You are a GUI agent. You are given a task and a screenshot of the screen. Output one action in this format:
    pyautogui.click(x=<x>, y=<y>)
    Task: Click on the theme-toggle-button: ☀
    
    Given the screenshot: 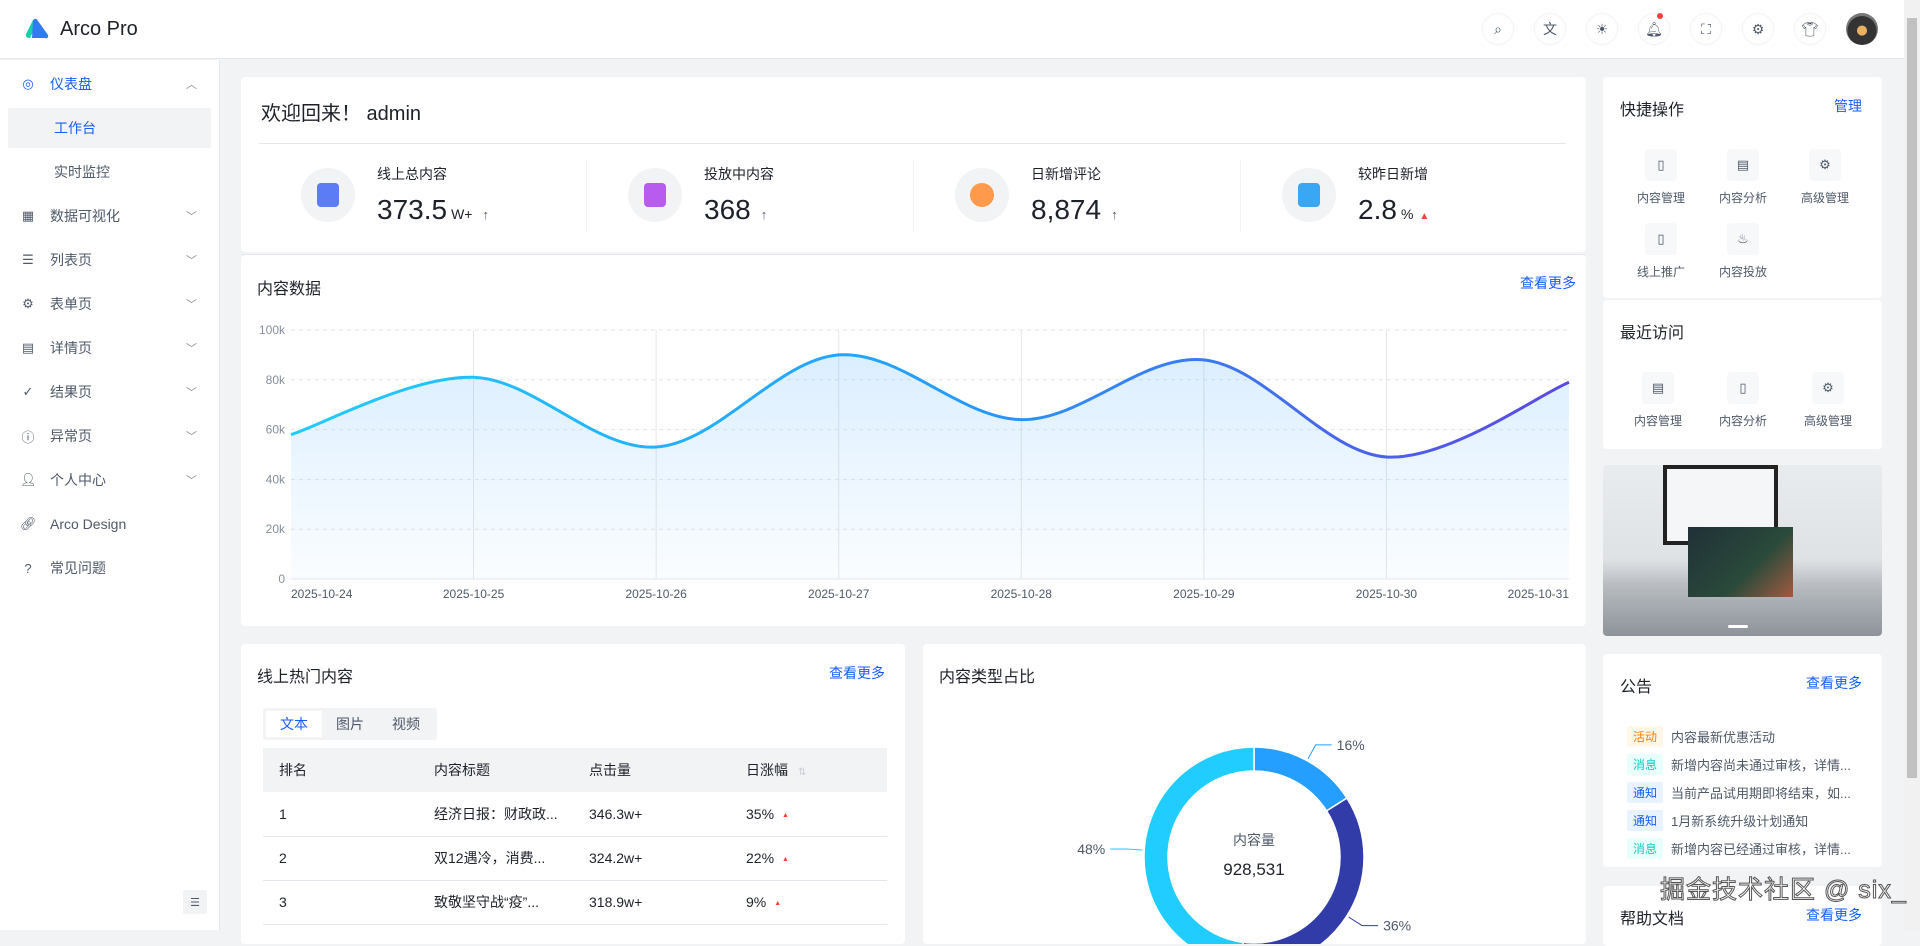 What is the action you would take?
    pyautogui.click(x=1602, y=29)
    